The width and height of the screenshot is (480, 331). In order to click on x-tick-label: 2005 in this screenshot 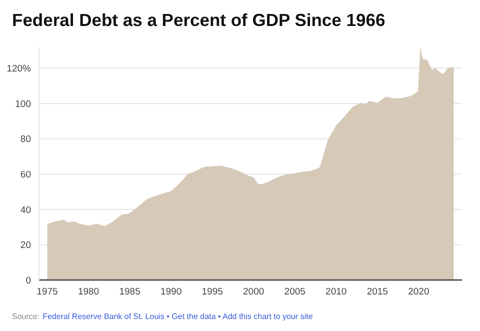, I will do `click(295, 292)`.